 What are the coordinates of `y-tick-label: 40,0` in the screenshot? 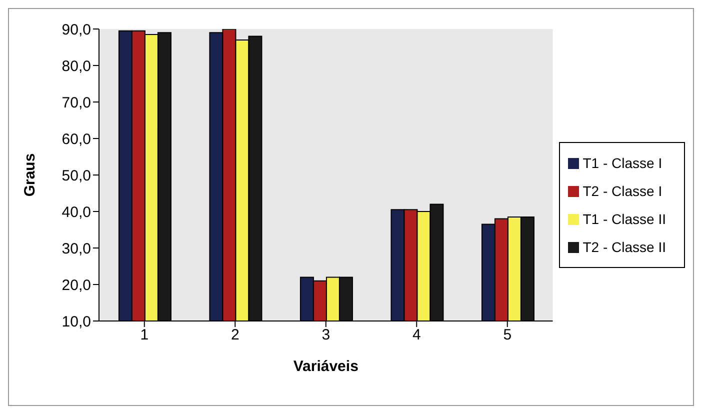 It's located at (76, 212).